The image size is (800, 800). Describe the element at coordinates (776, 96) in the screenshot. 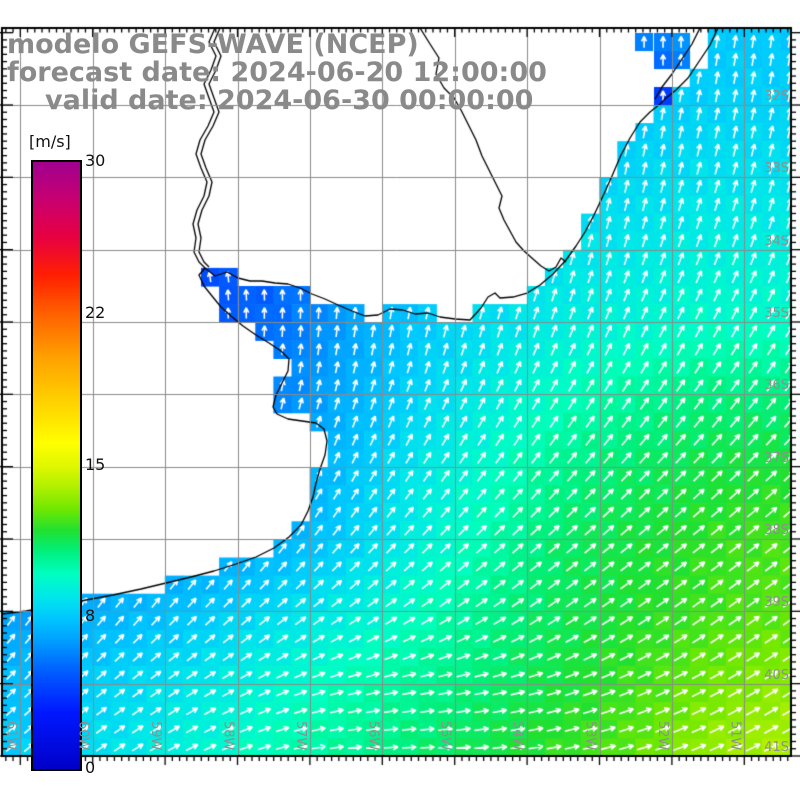

I see `lat-label-32S: 32S` at that location.